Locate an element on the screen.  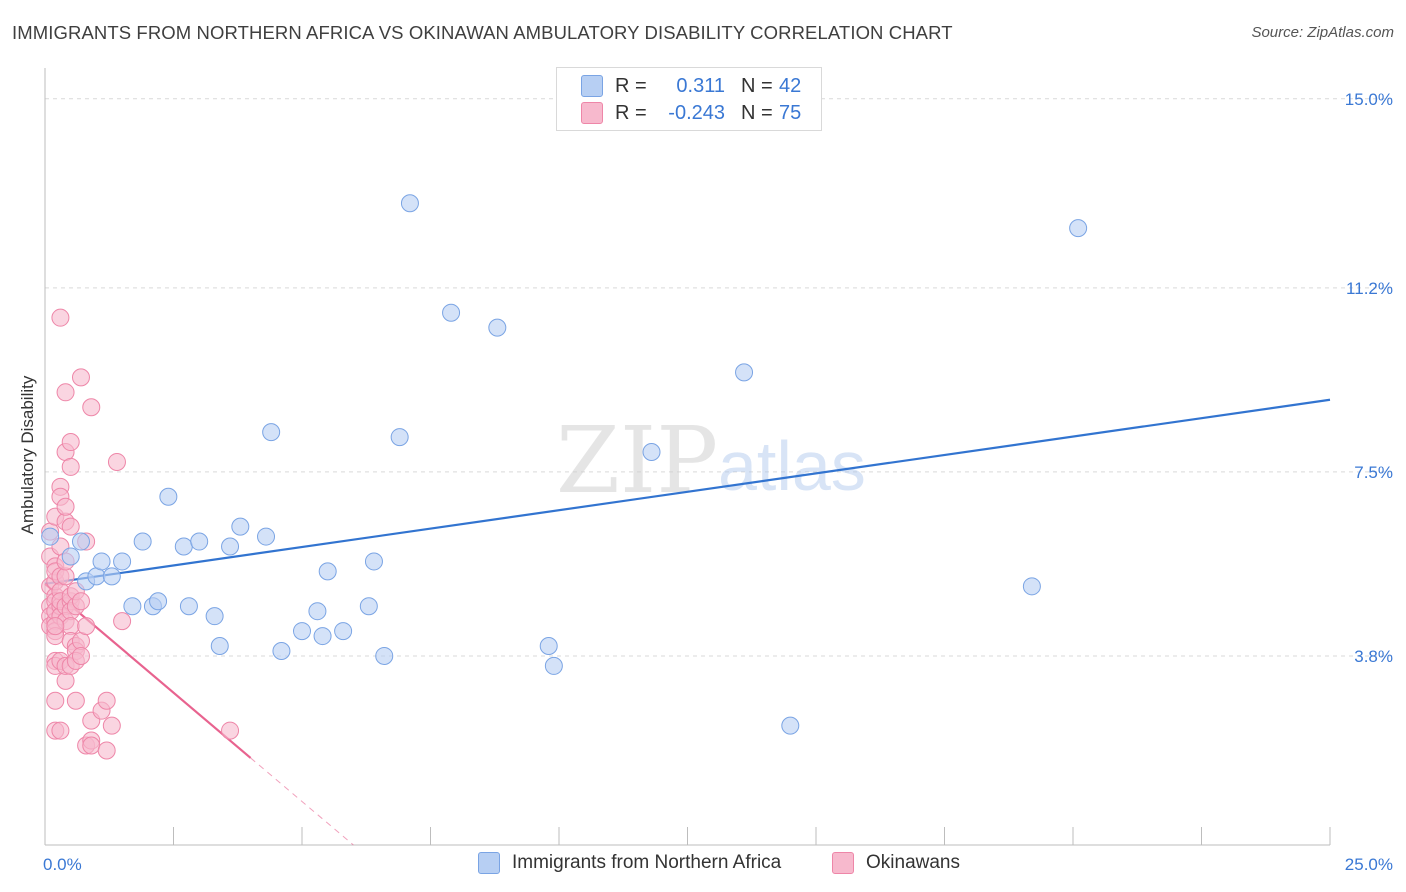
correlation-legend: R = 0.311 N = 42 R = -0.243 N = 75 is located at coordinates (689, 99).